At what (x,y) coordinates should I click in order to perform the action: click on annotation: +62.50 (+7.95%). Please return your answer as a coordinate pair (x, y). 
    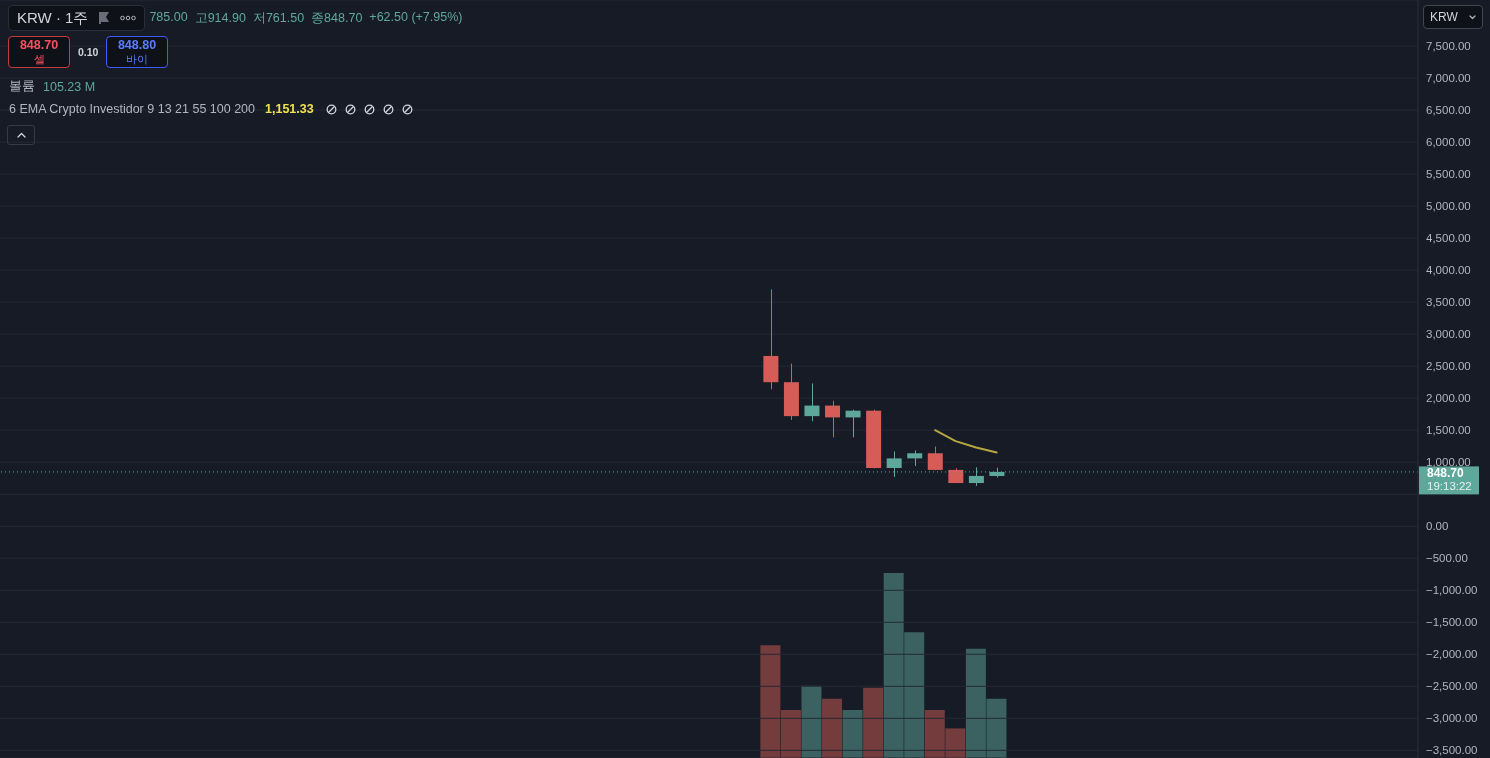
    Looking at the image, I should click on (416, 17).